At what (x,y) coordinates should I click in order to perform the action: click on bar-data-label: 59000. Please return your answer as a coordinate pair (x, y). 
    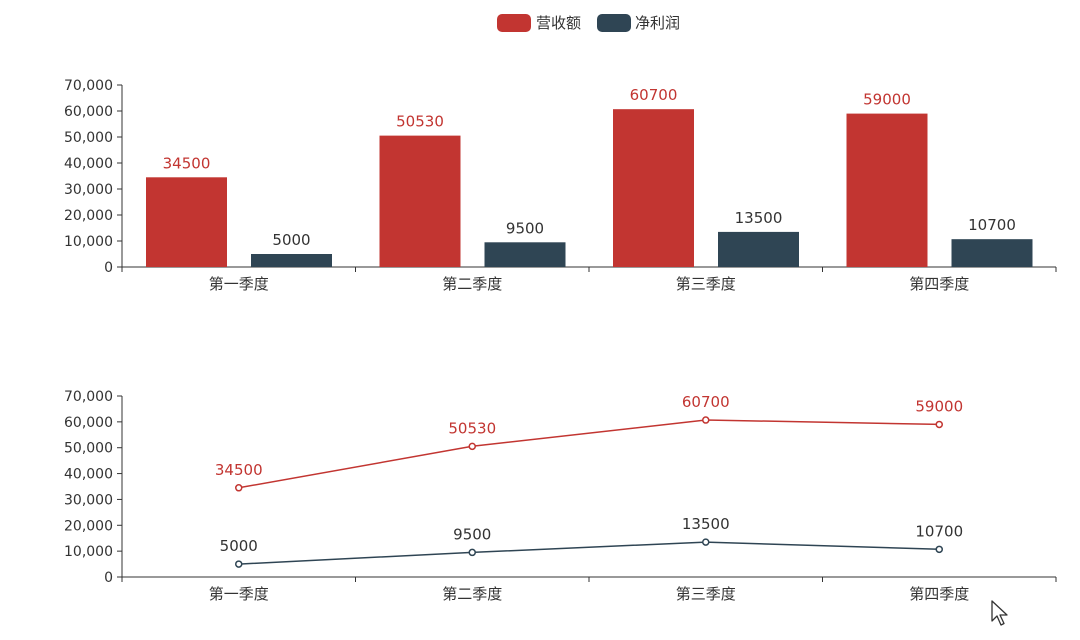
    Looking at the image, I should click on (887, 100).